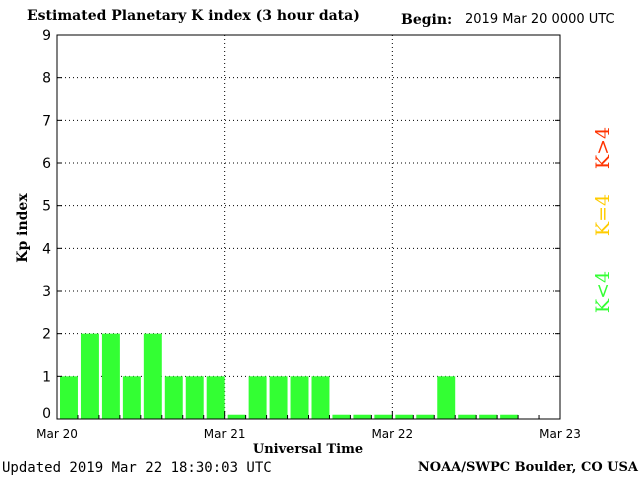 The height and width of the screenshot is (480, 640). What do you see at coordinates (540, 19) in the screenshot?
I see `begin-value: 2019 Mar 20 0000 UTC` at bounding box center [540, 19].